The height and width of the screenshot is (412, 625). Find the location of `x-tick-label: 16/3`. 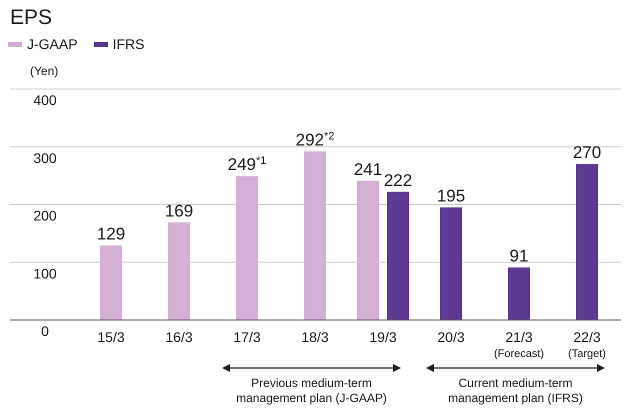

x-tick-label: 16/3 is located at coordinates (179, 337).